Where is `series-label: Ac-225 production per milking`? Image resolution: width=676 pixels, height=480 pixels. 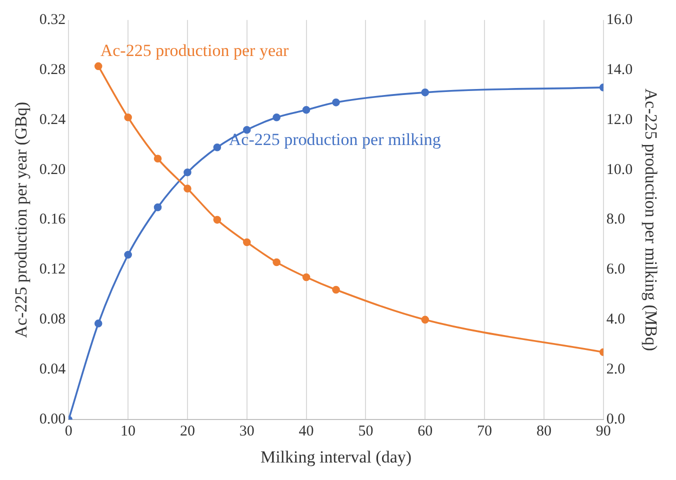 series-label: Ac-225 production per milking is located at coordinates (335, 139).